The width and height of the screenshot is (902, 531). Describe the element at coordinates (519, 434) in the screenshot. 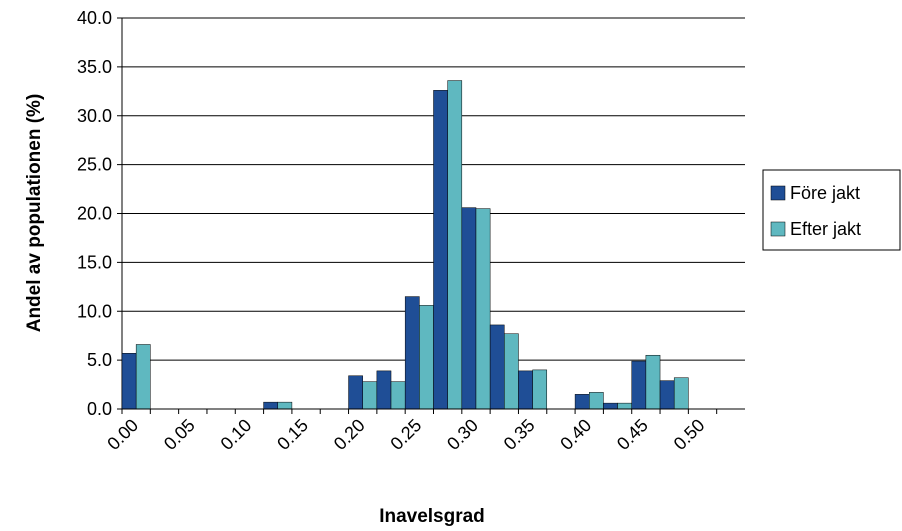

I see `x-tick-label: 0.35` at that location.